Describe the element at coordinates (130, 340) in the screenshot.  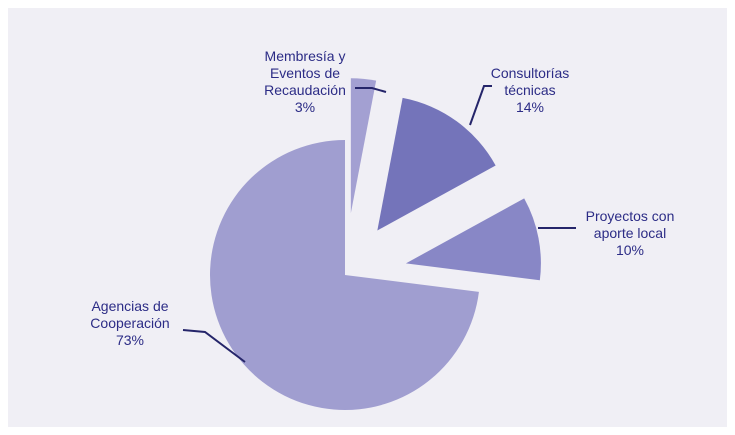
I see `value-label: 73%` at that location.